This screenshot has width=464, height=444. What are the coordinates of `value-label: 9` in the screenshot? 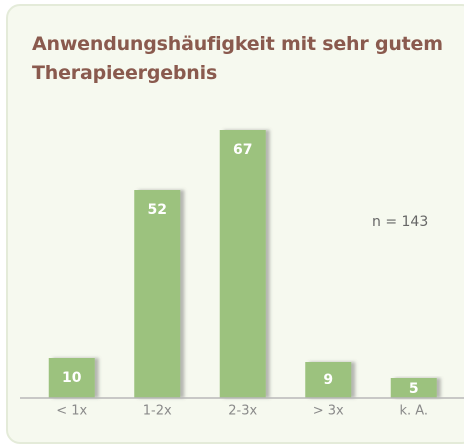 It's located at (328, 380).